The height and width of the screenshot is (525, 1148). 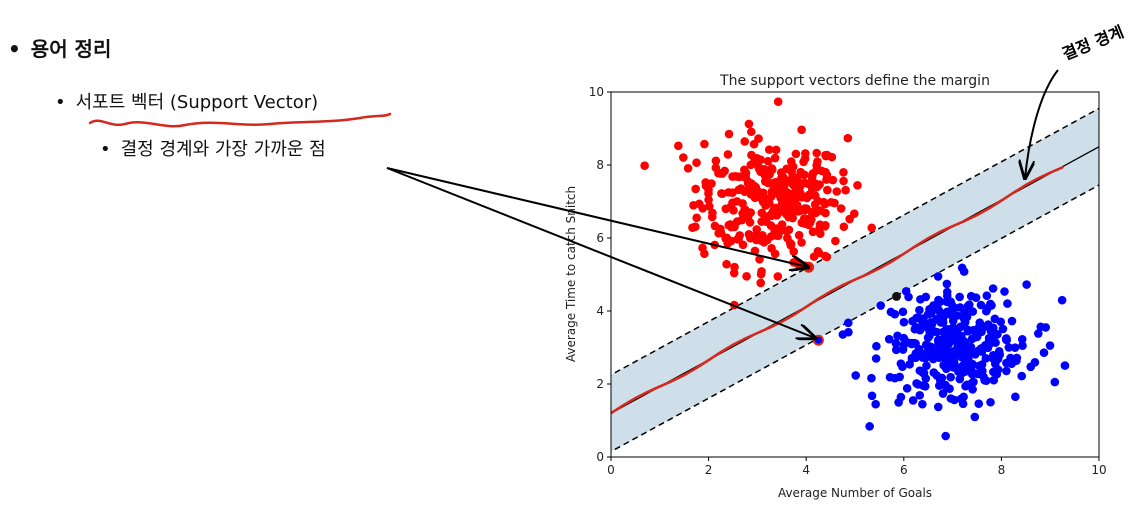 What do you see at coordinates (600, 457) in the screenshot?
I see `y-tick-label: 0` at bounding box center [600, 457].